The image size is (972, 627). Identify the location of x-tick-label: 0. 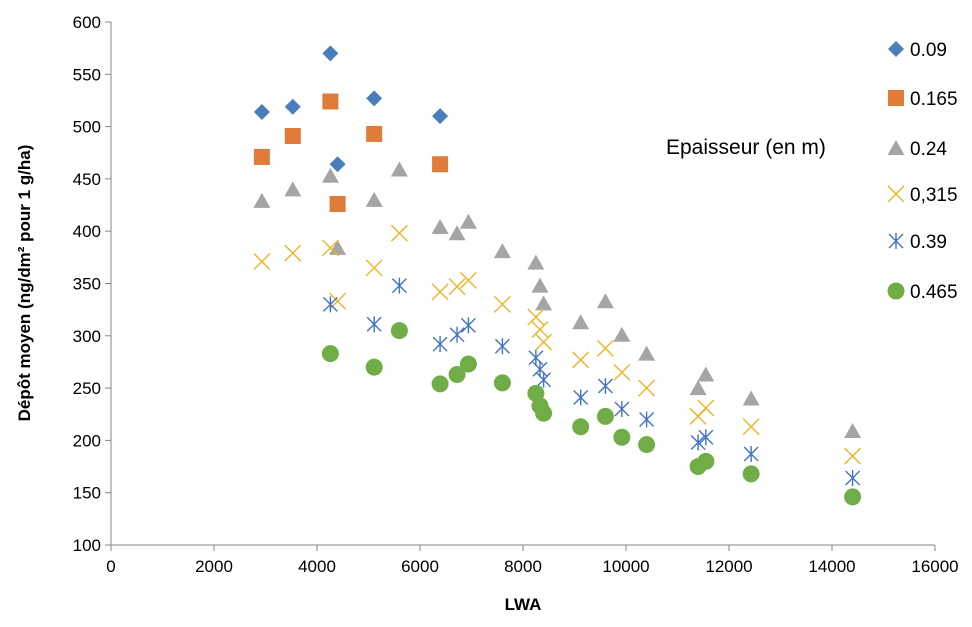
(110, 566).